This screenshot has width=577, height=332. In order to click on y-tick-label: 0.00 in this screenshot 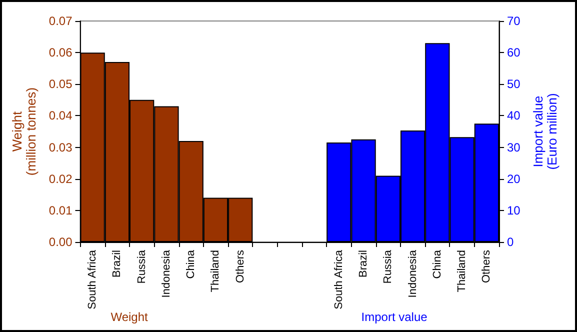, I will do `click(60, 242)`.